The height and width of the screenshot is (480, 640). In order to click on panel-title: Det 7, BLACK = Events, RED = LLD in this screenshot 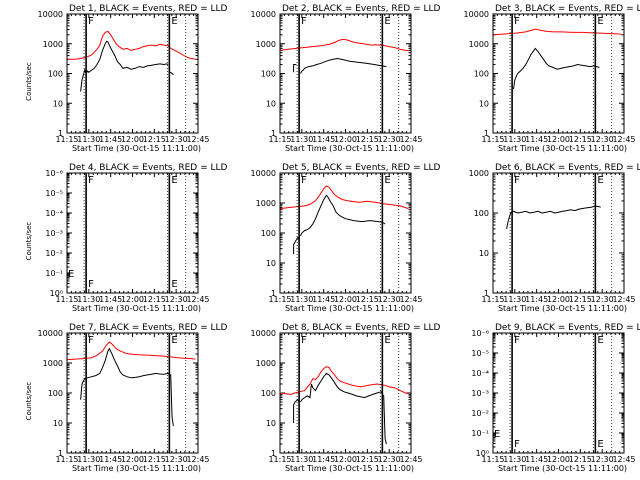, I will do `click(148, 328)`.